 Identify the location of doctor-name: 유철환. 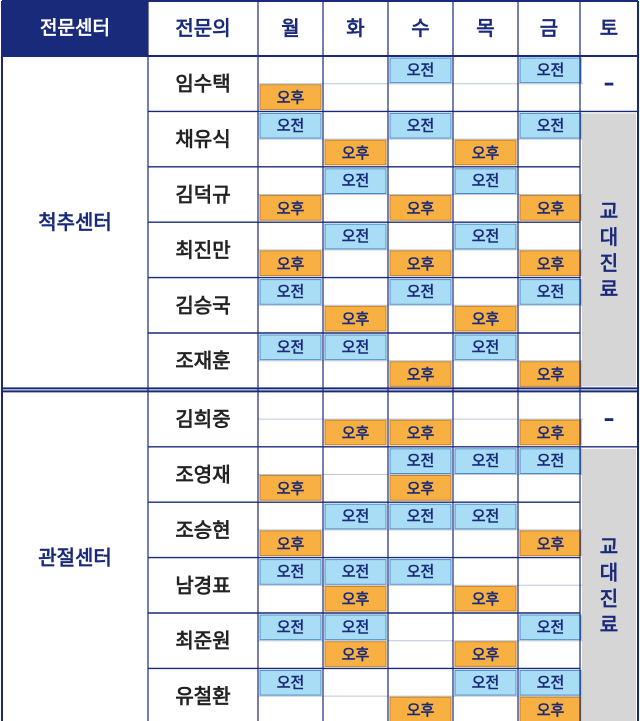
(203, 696).